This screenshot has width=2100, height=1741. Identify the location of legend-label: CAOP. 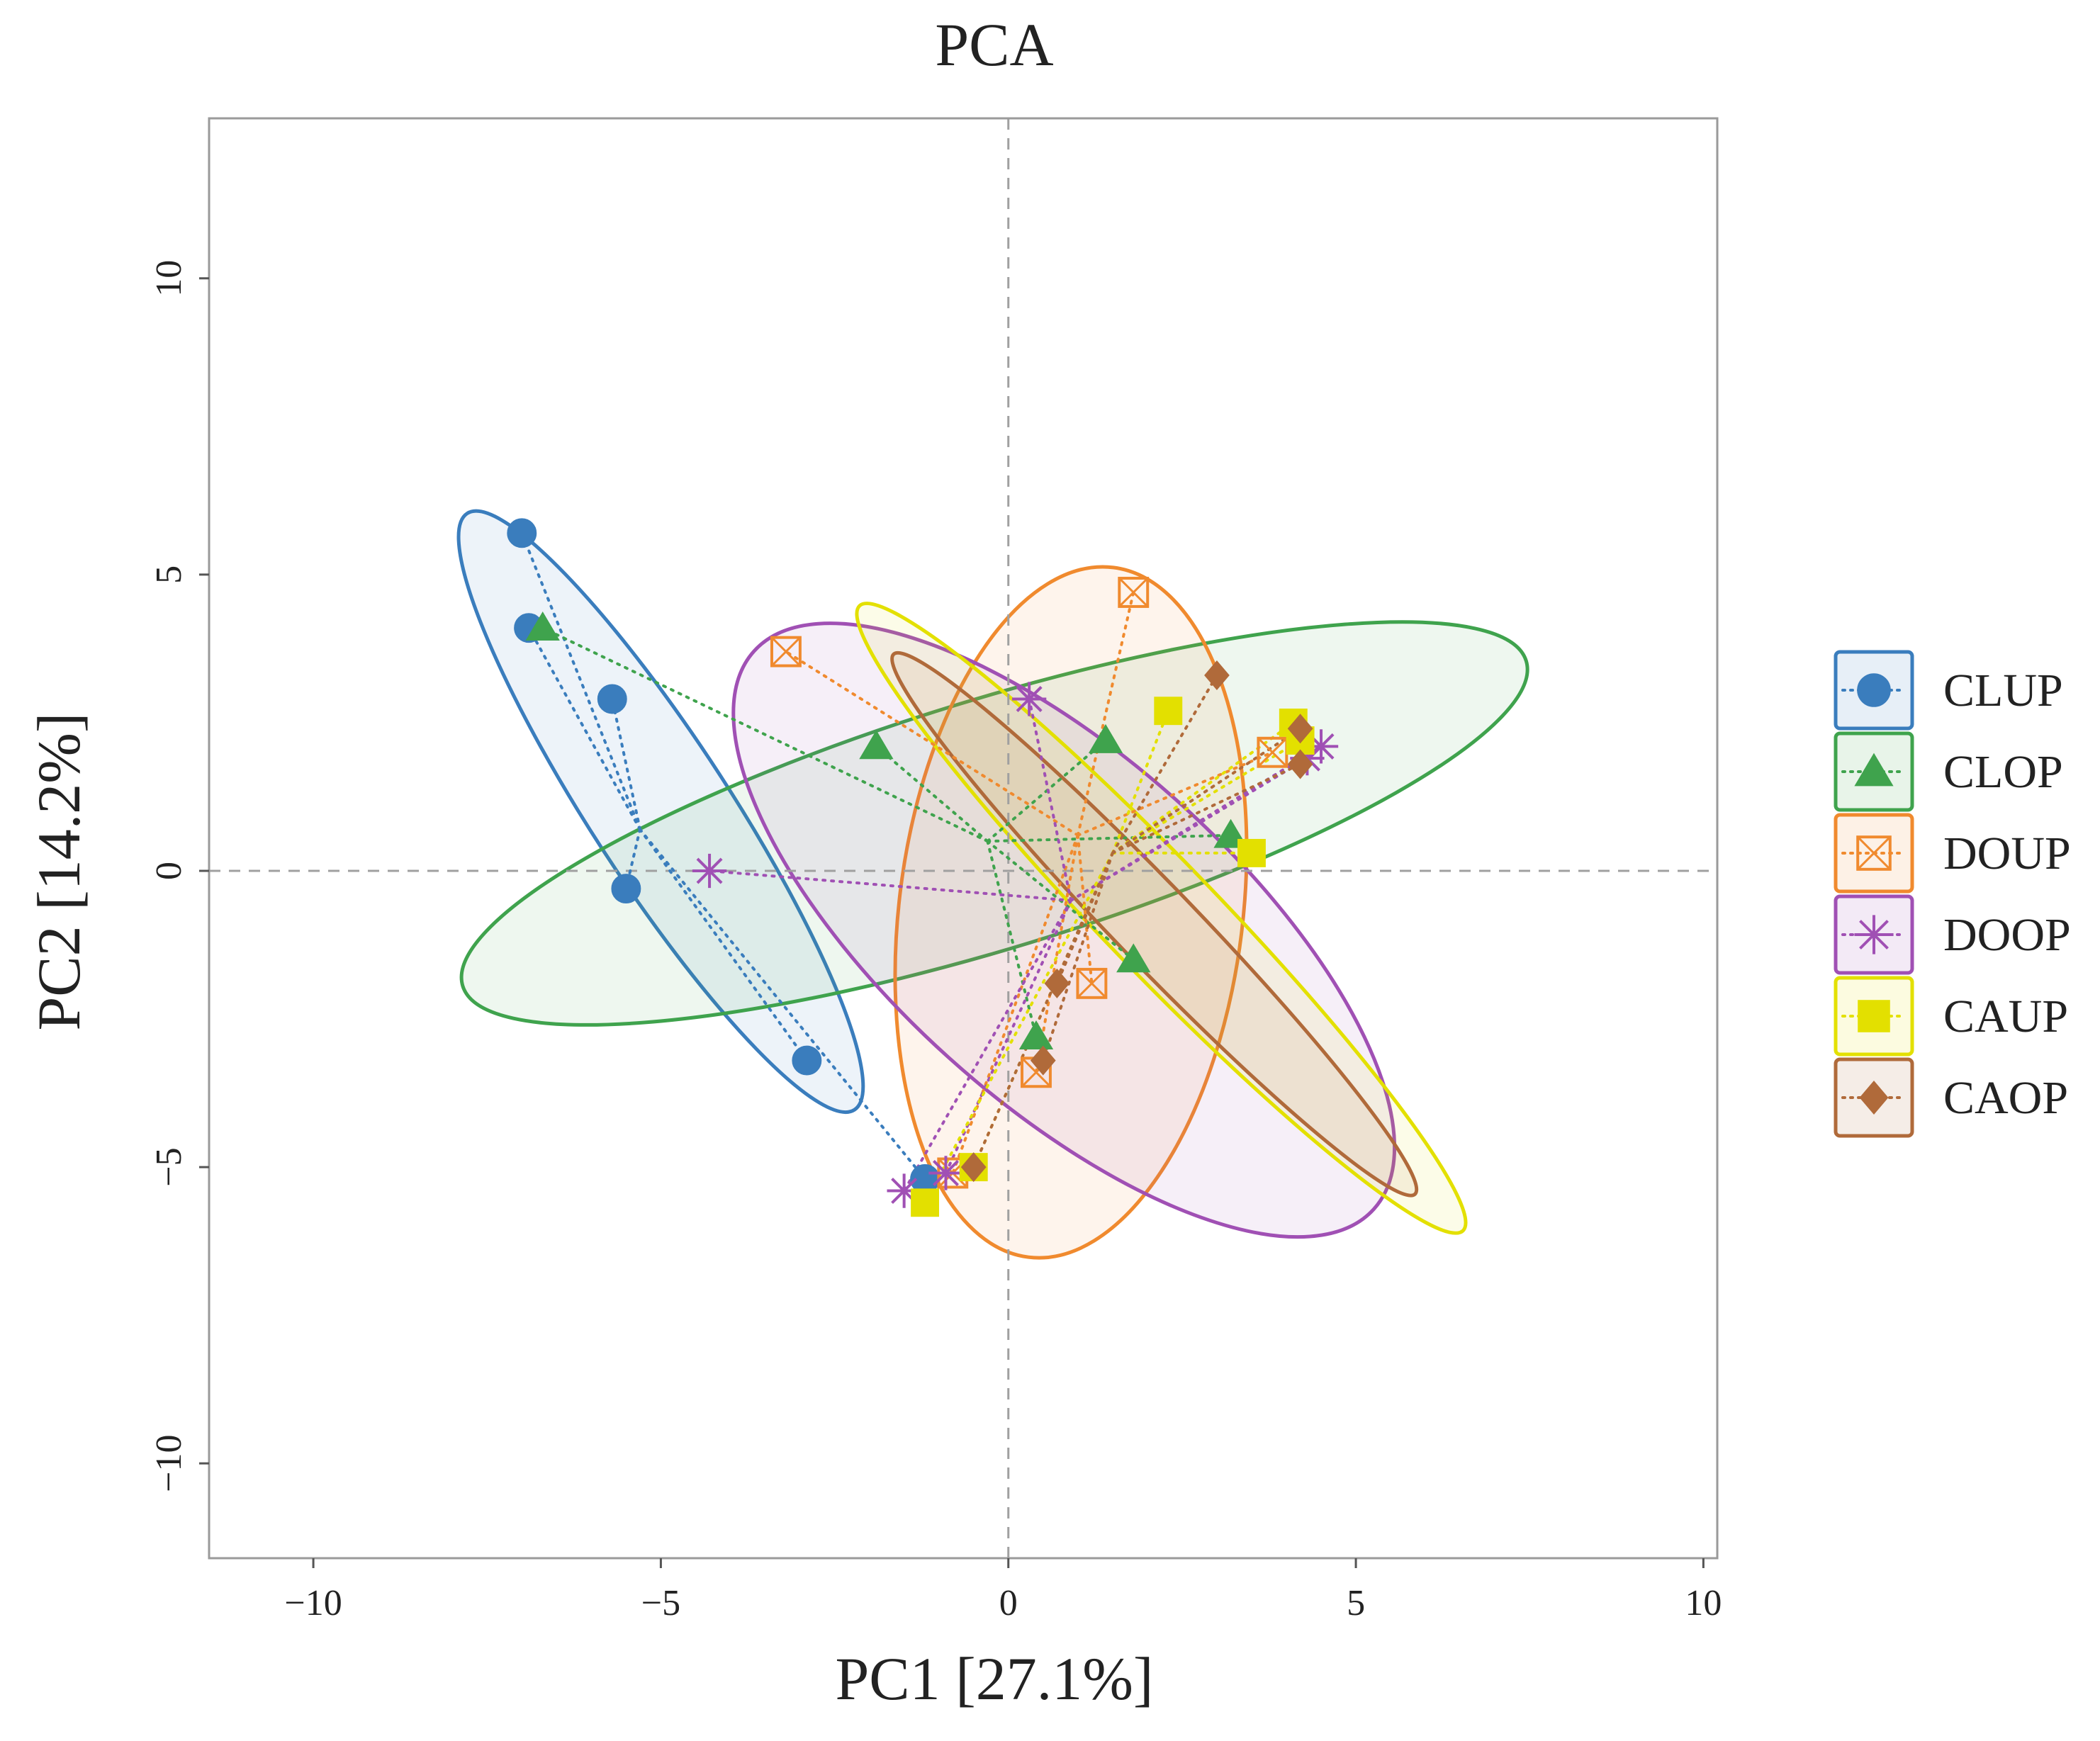
(2005, 1098).